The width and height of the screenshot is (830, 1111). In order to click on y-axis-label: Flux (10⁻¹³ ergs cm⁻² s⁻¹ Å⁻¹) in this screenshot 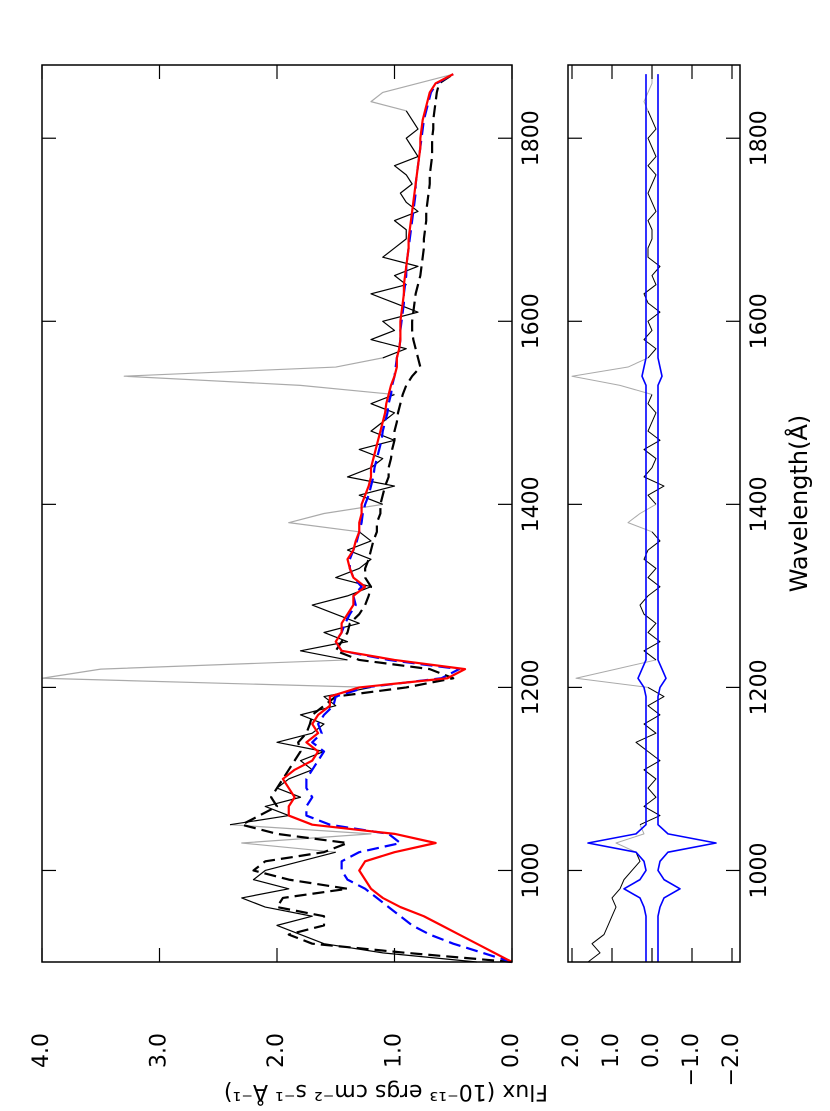, I will do `click(386, 1092)`.